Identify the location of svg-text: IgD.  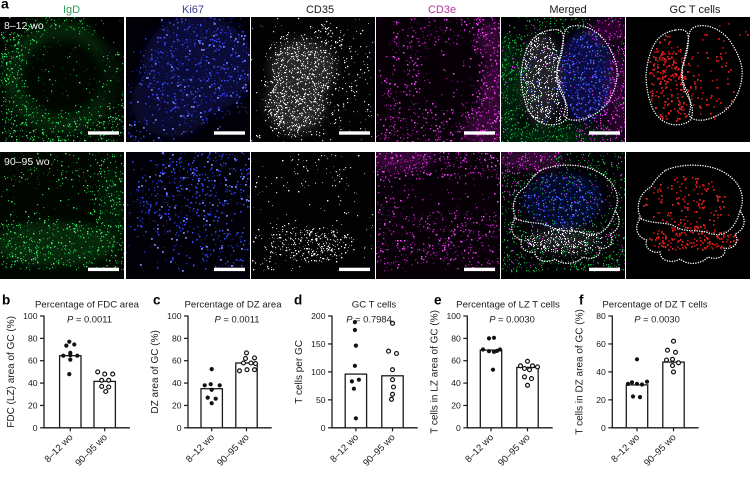
(71, 10).